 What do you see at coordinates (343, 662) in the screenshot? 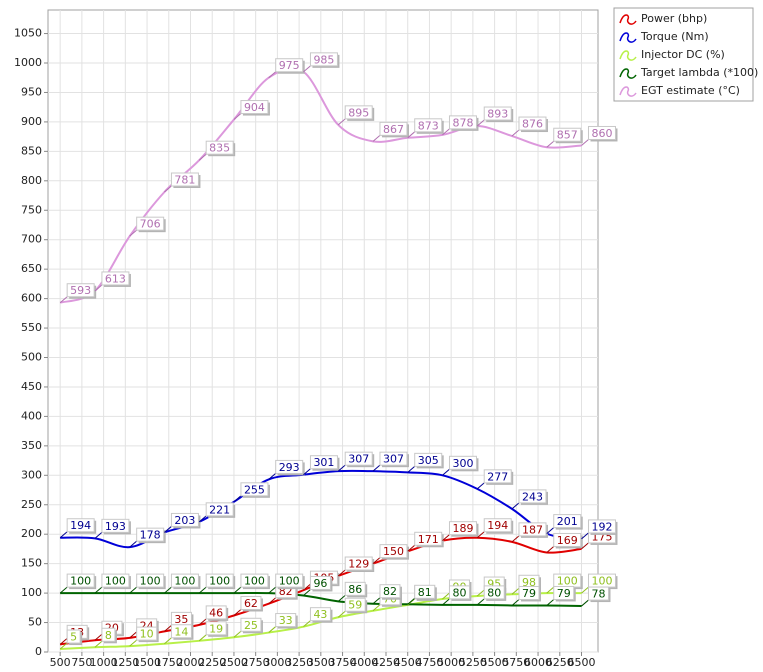
I see `x-tick-label: 3750` at bounding box center [343, 662].